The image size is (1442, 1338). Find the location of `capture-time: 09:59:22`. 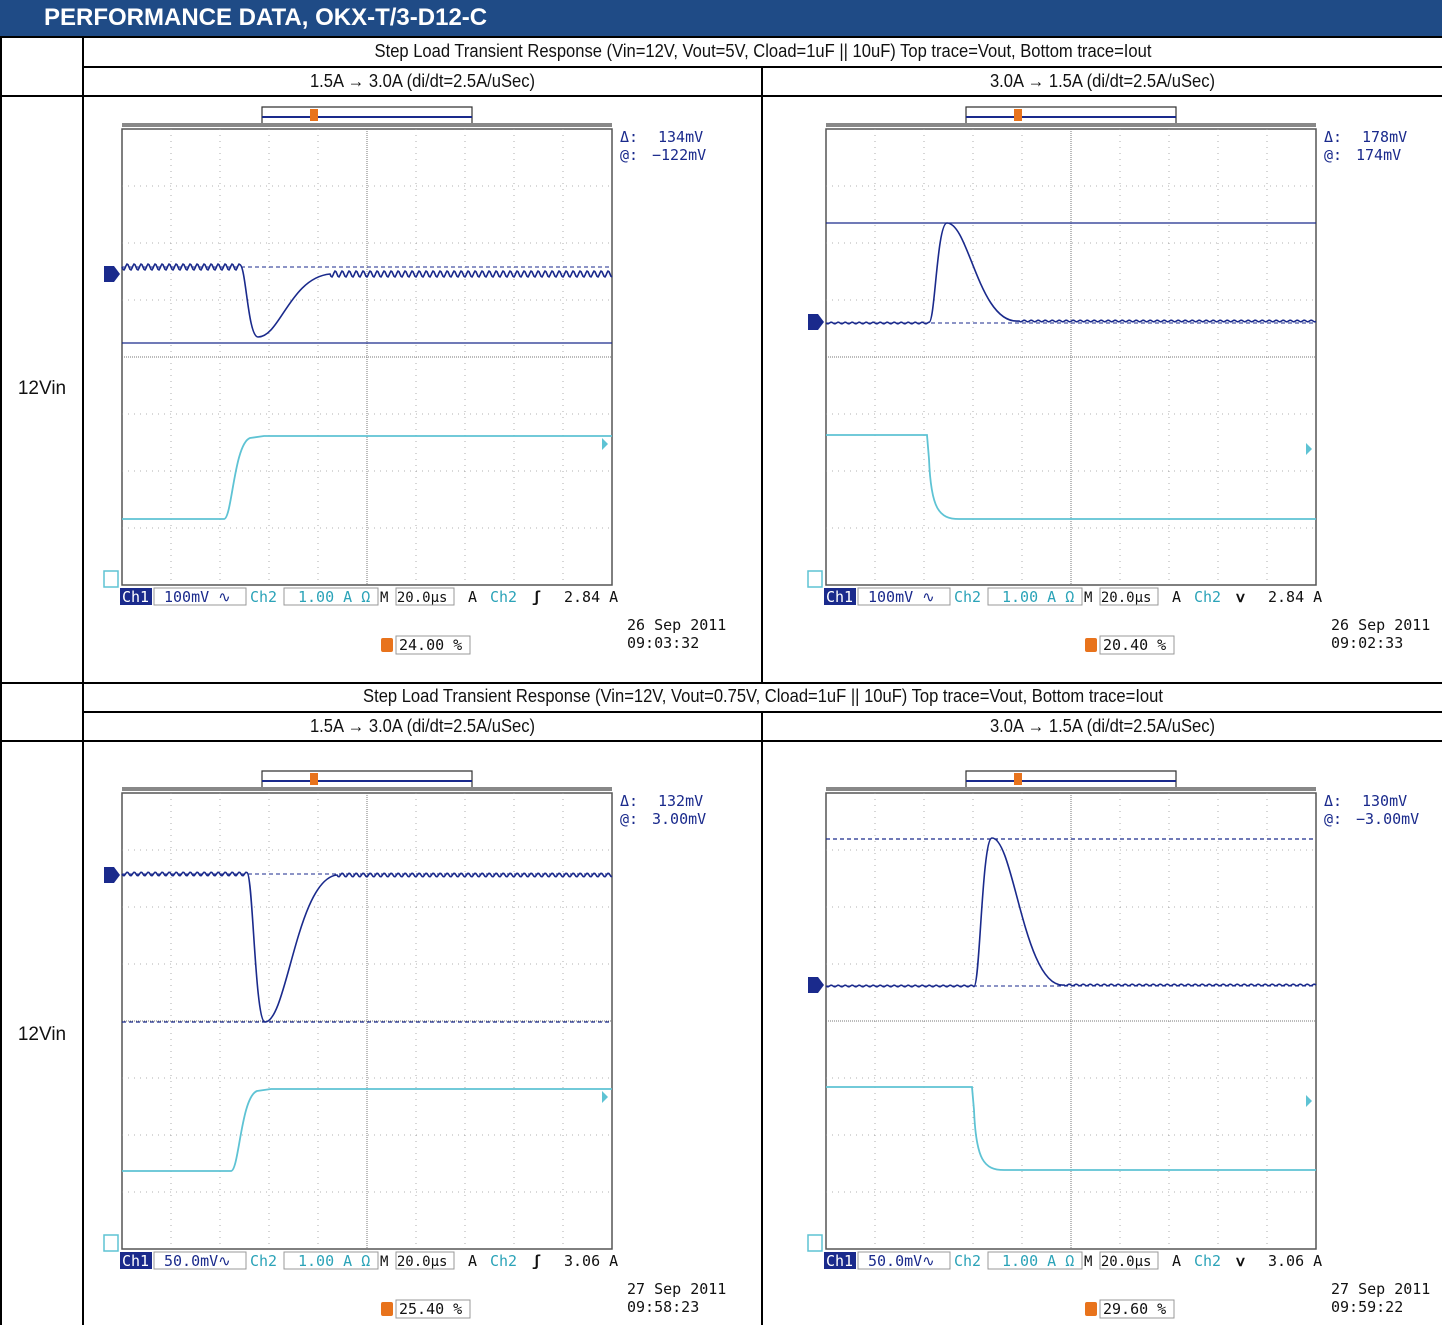

capture-time: 09:59:22 is located at coordinates (1367, 1307).